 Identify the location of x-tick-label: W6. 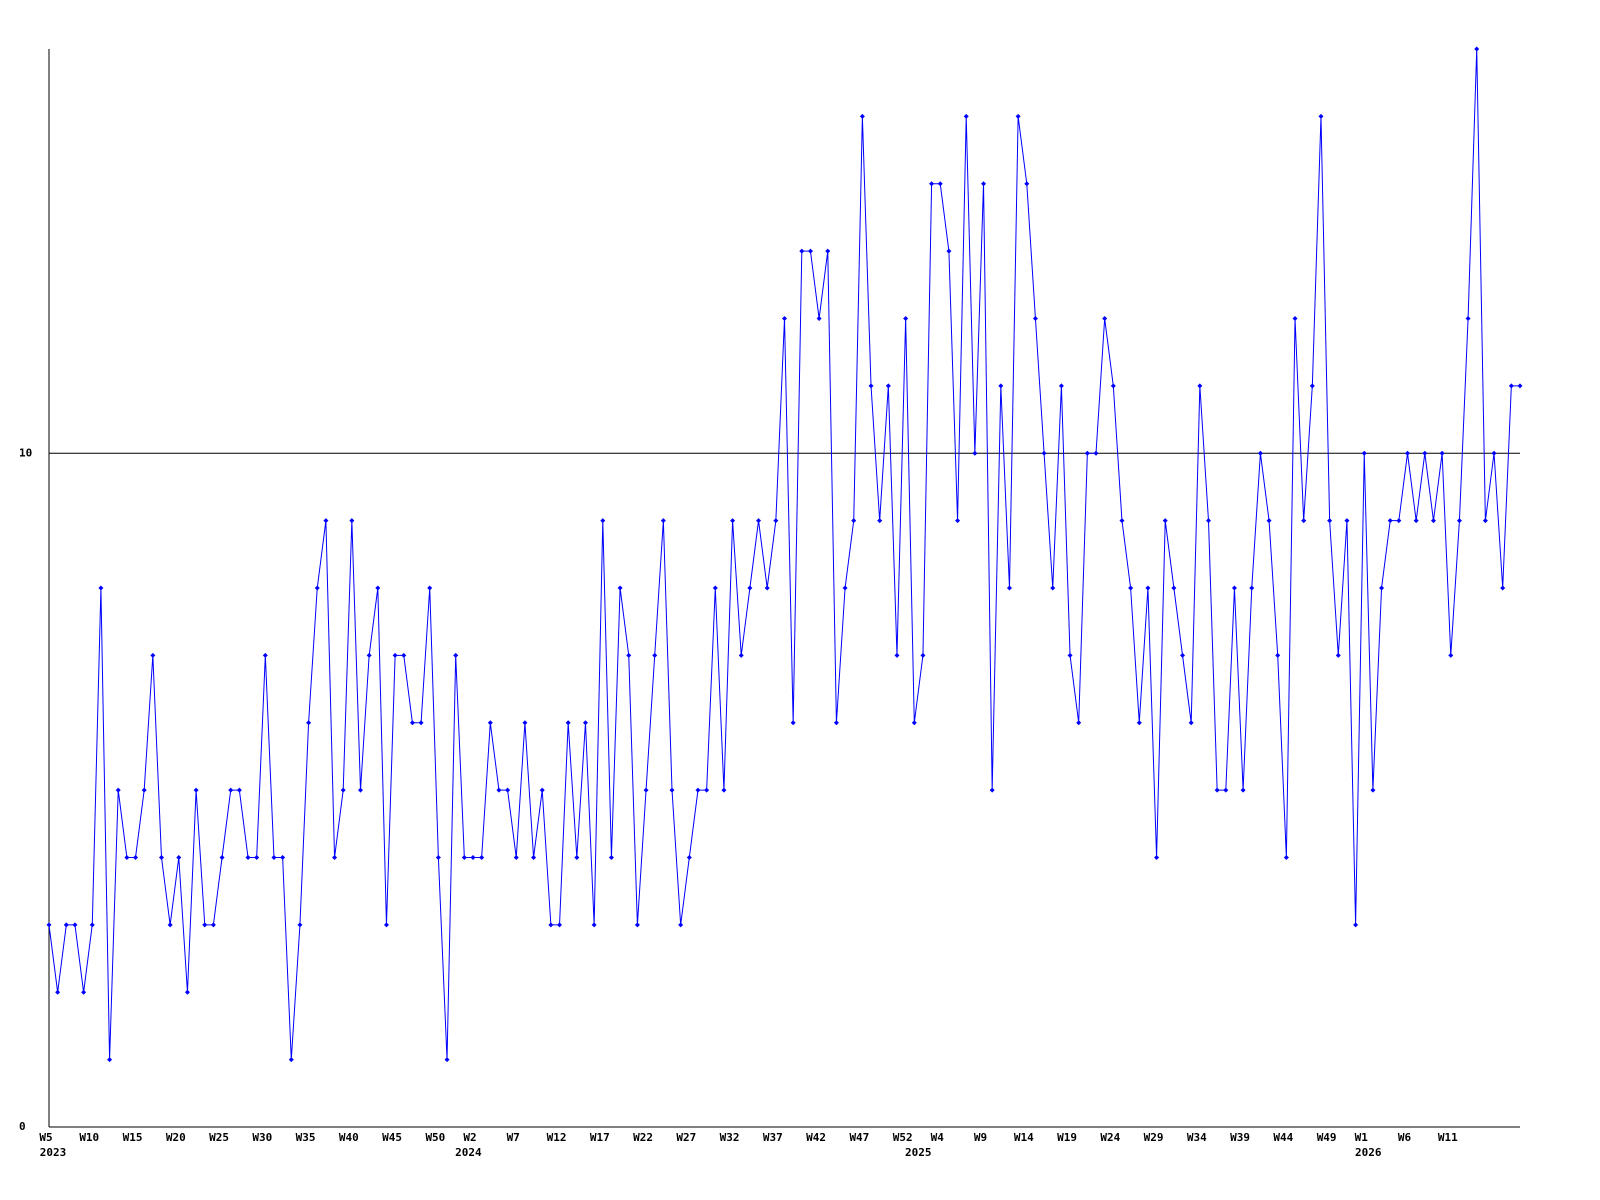
(1405, 1137).